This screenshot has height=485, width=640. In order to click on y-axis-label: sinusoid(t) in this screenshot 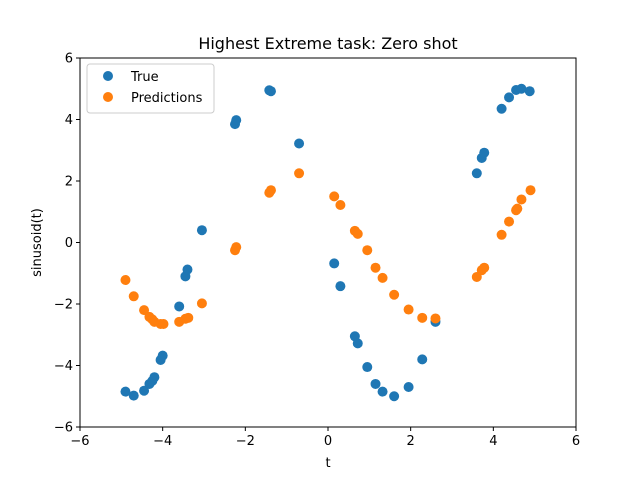, I will do `click(37, 242)`.